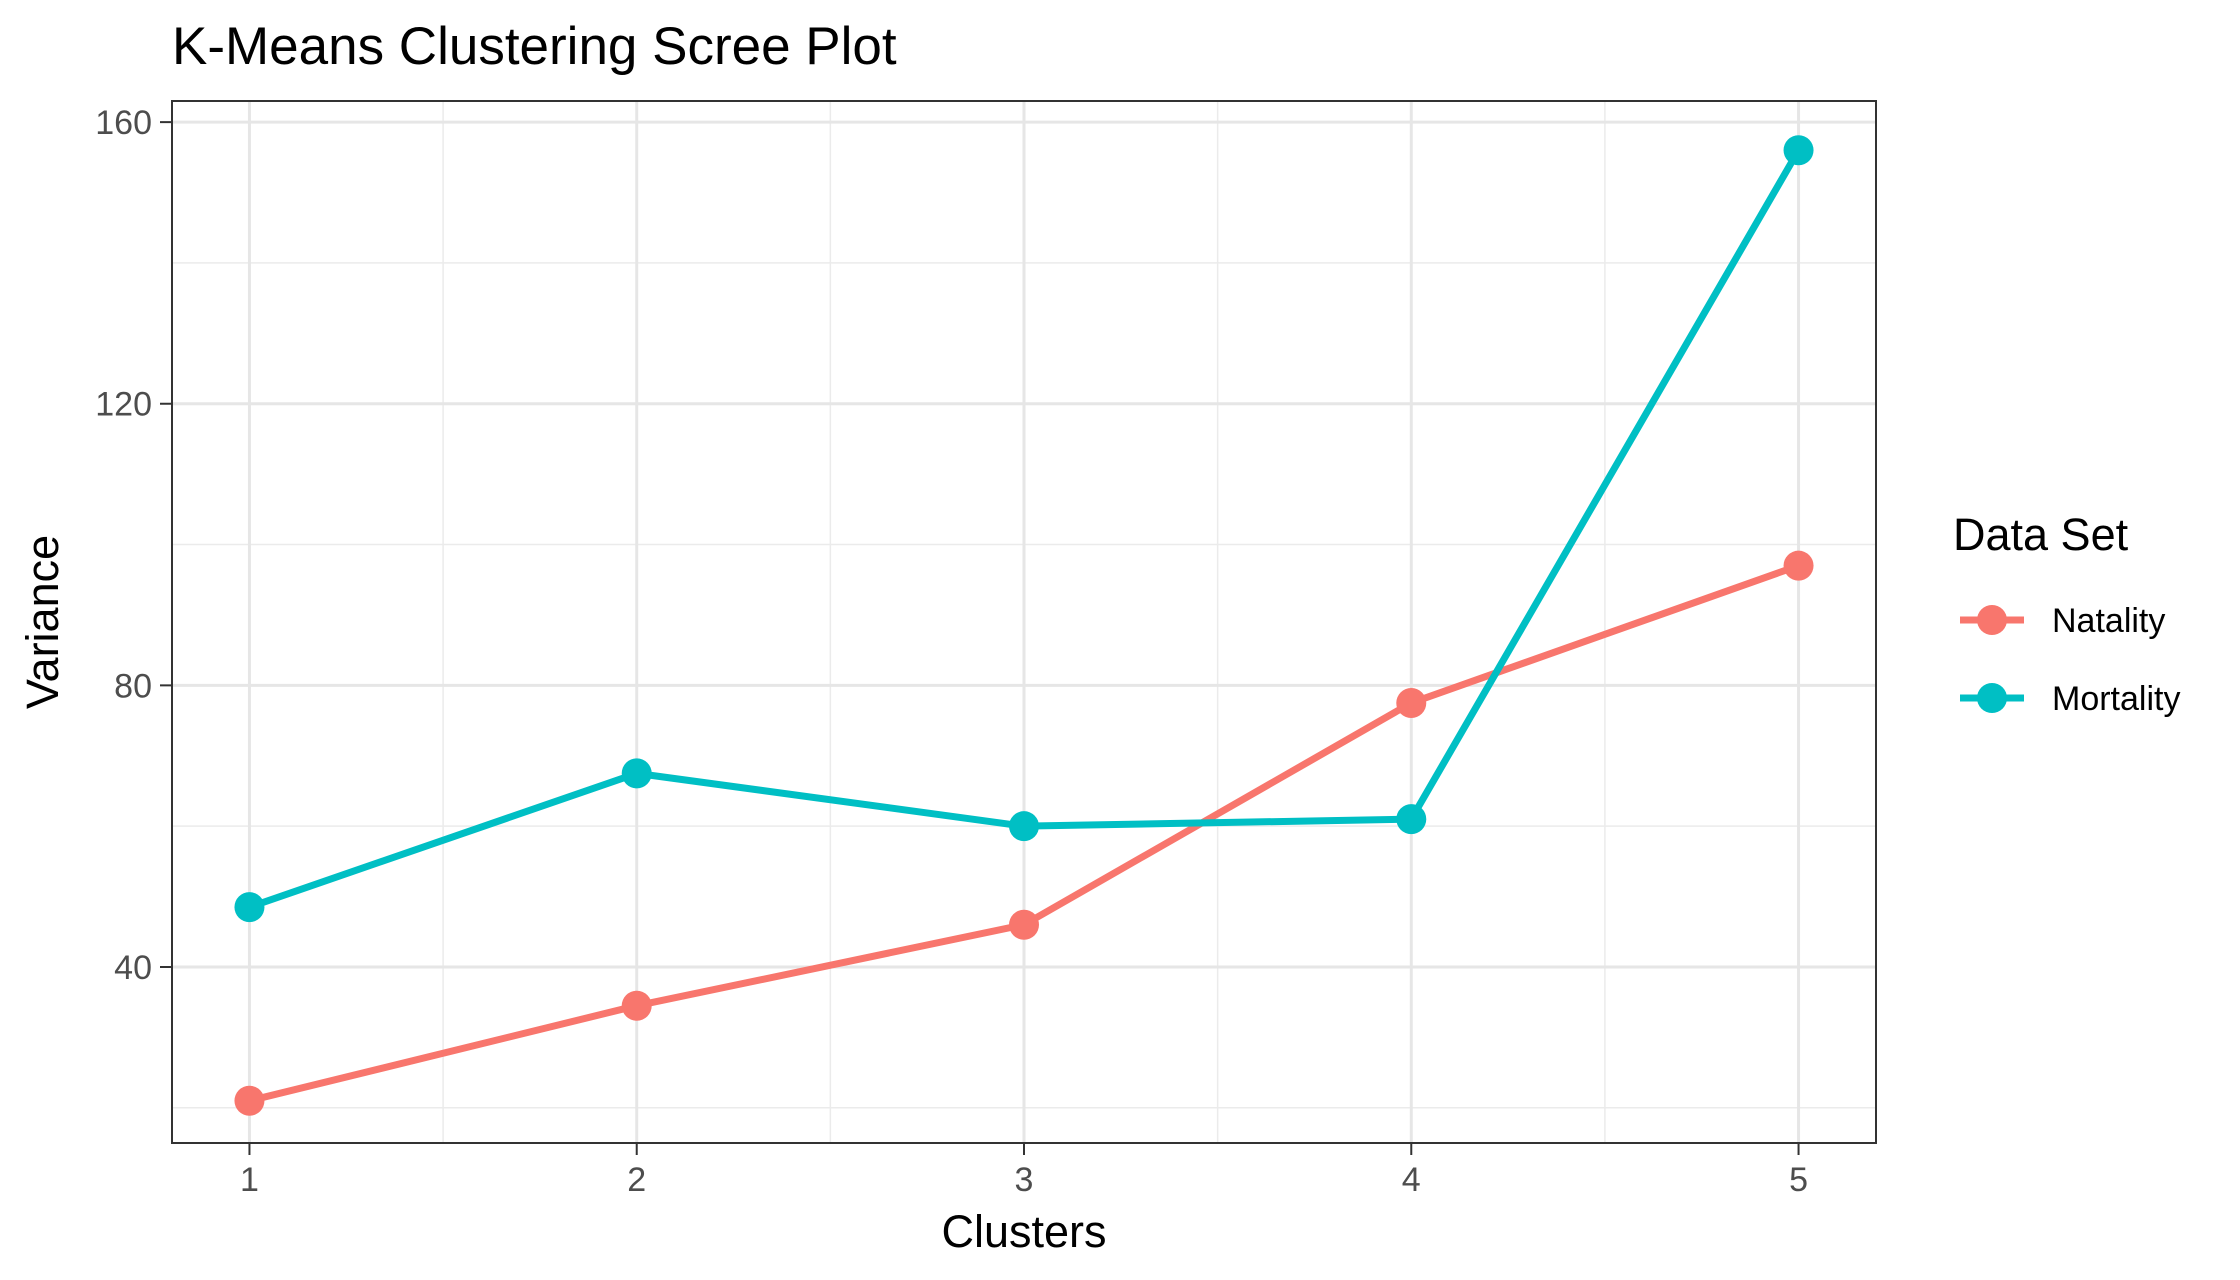 This screenshot has height=1280, width=2240. I want to click on x-axis-ticks: 1 2 3 4 5, so click(1024, 1171).